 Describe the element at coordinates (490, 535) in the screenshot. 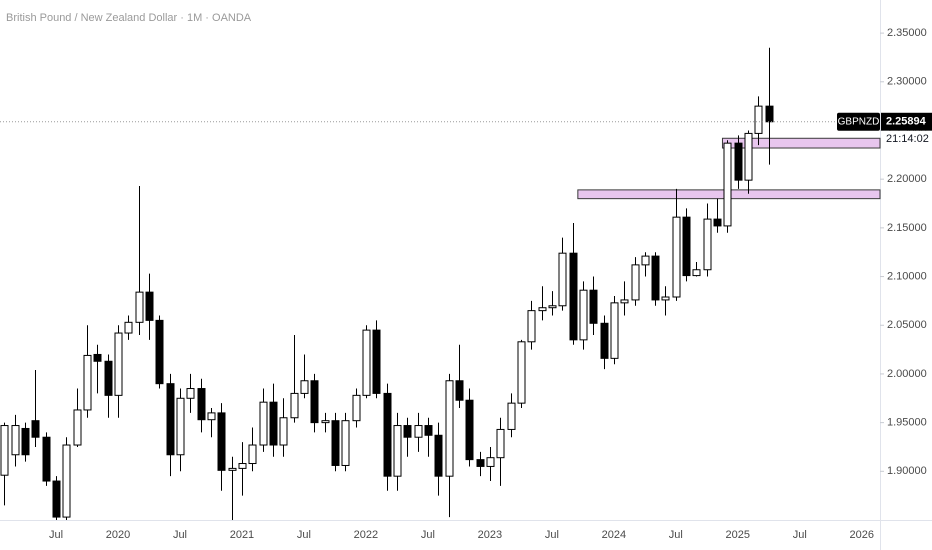

I see `x-tick-label: 2023` at that location.